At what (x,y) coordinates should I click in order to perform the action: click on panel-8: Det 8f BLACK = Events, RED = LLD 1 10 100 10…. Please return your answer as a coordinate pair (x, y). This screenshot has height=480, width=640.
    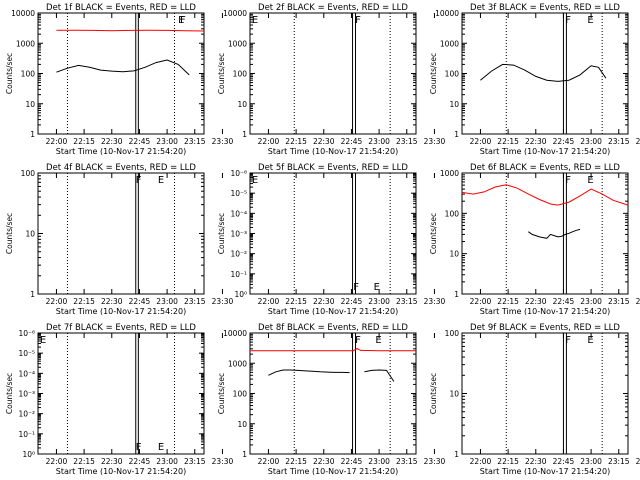
    Looking at the image, I should click on (331, 399).